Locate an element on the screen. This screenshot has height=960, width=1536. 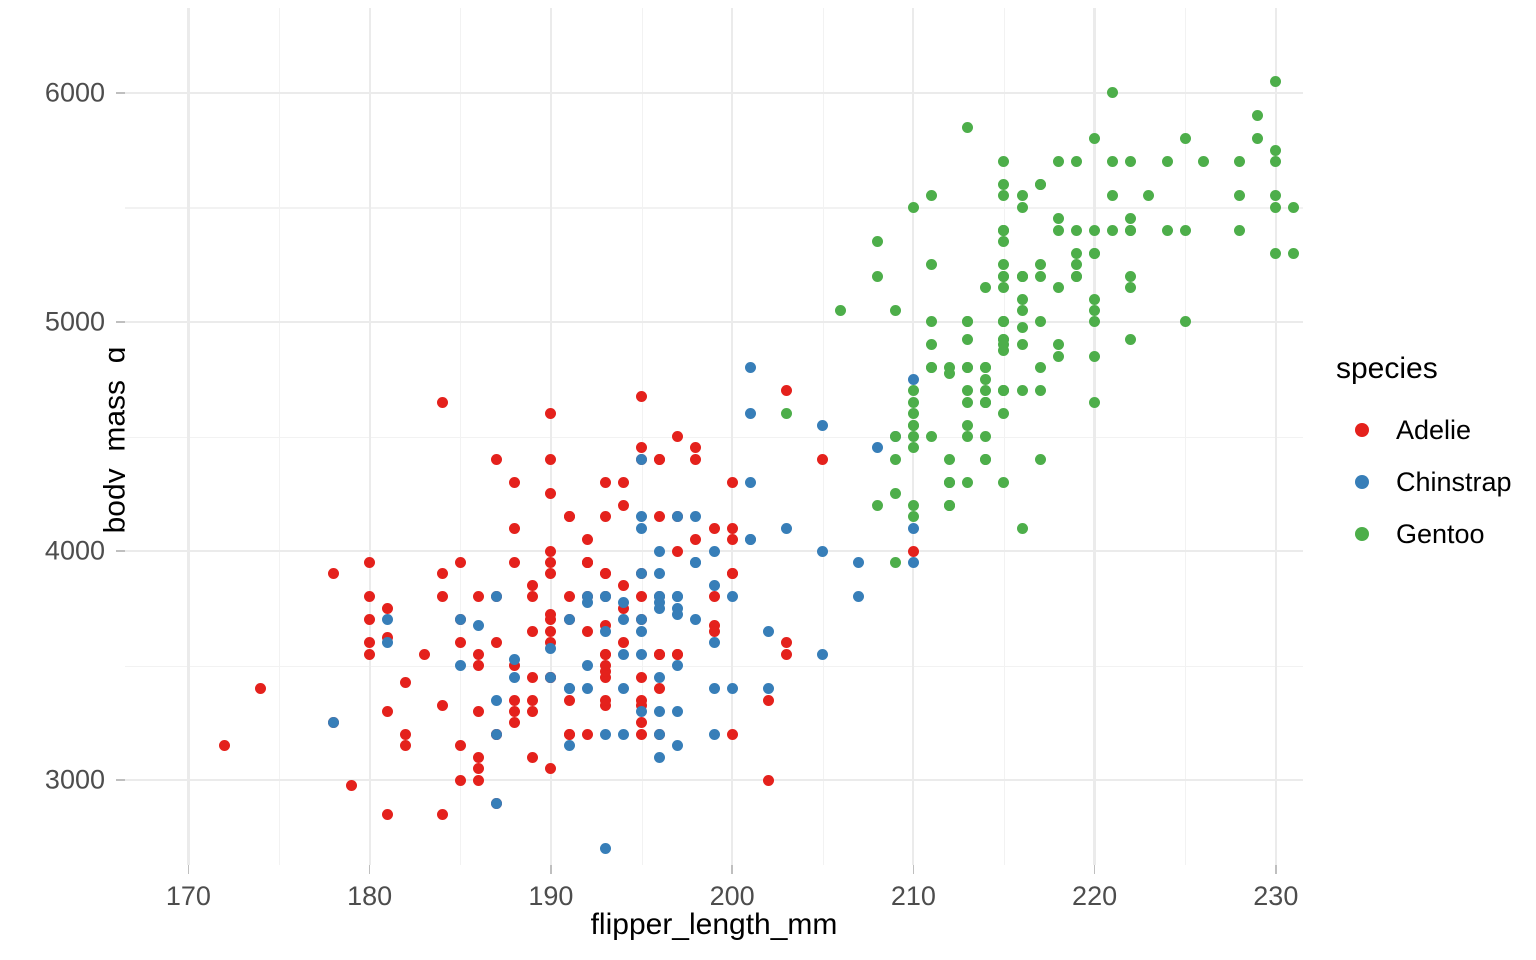
y-axis-tick-mark is located at coordinates (120, 551).